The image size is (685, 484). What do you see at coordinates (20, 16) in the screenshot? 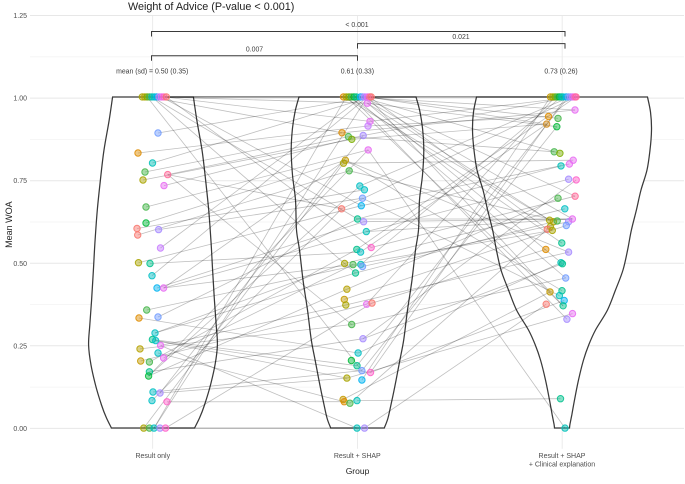
I see `svg-text: 1.25` at bounding box center [20, 16].